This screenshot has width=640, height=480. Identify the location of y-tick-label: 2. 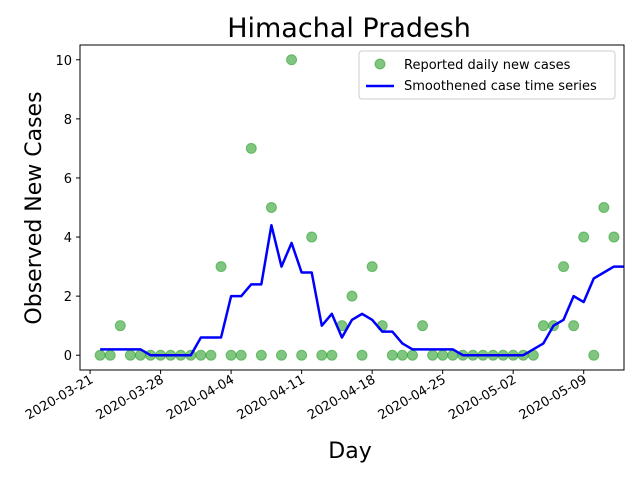
(68, 297).